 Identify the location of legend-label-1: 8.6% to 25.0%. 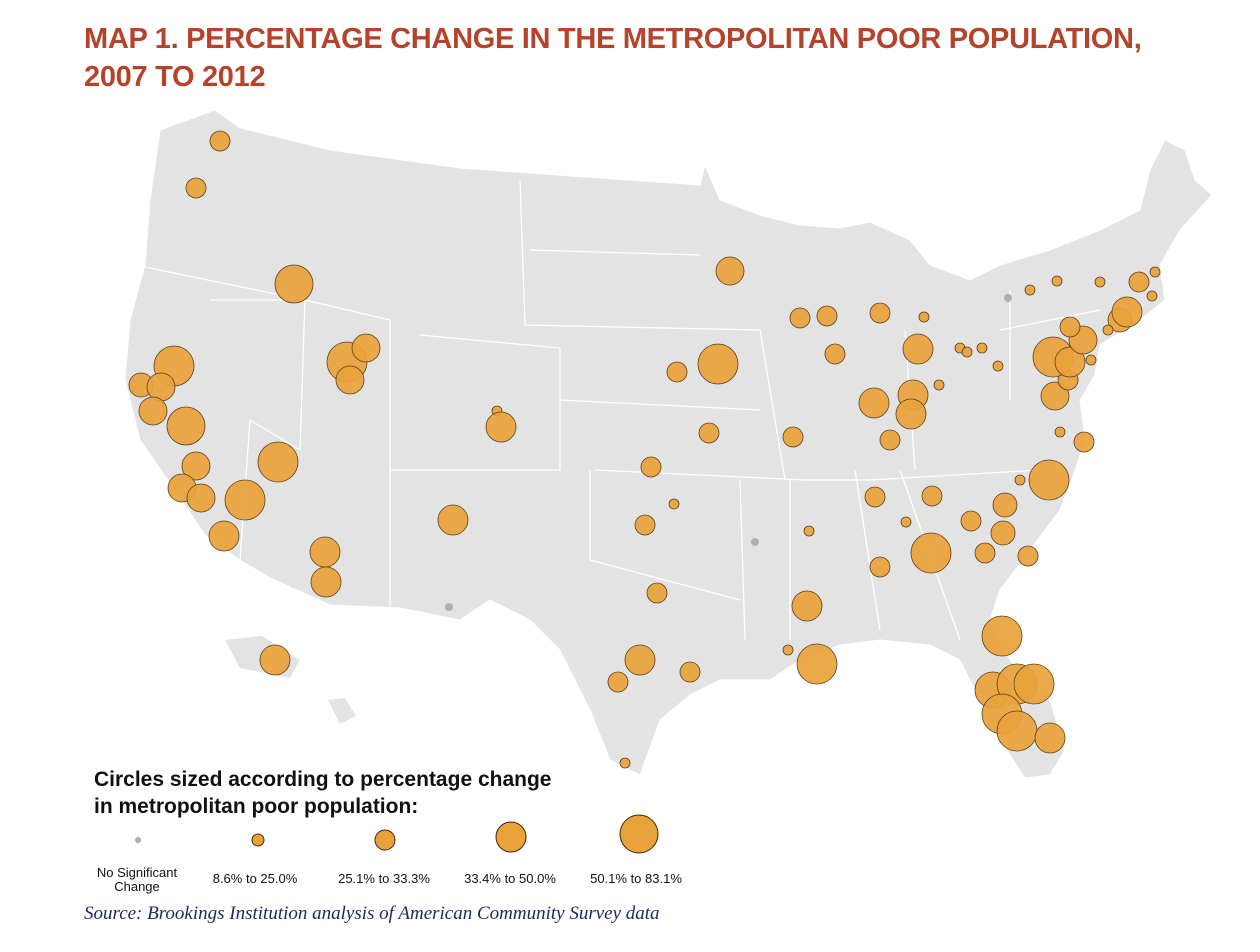
(255, 878).